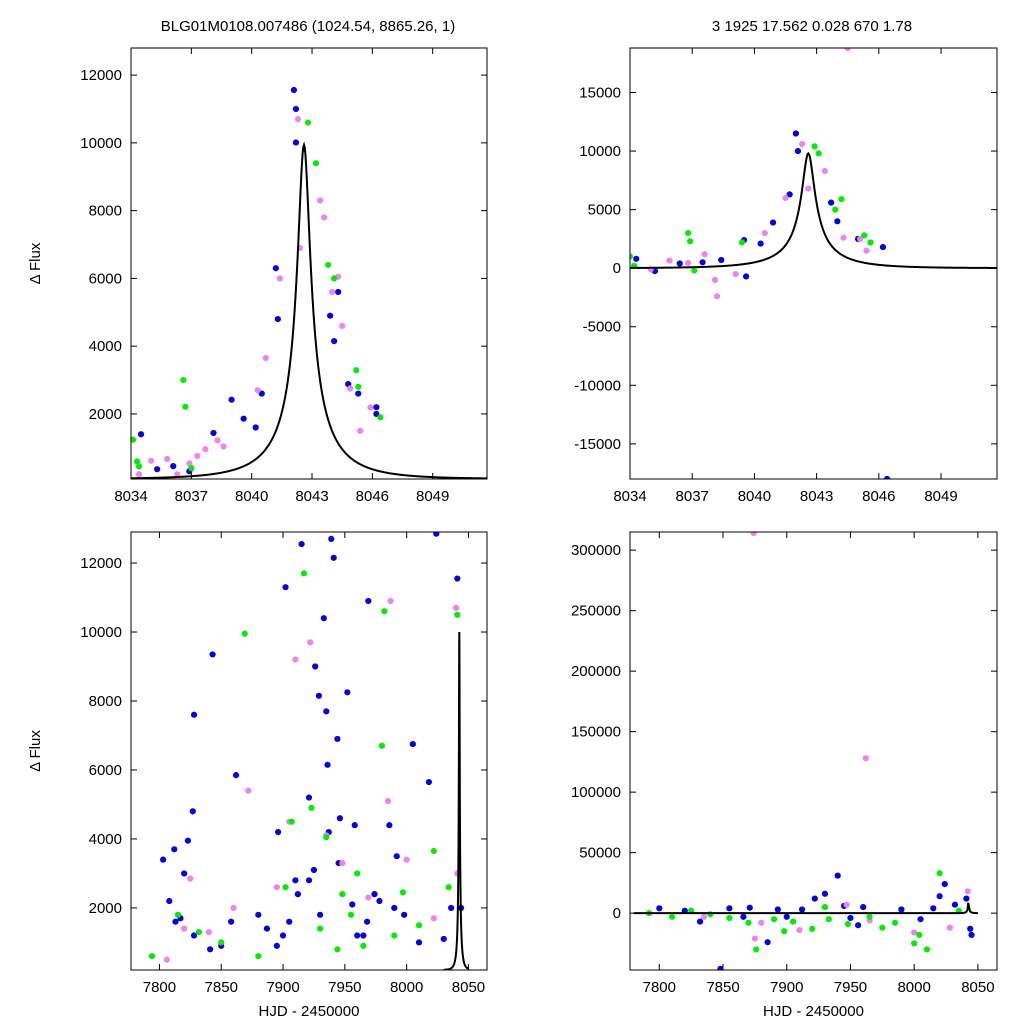 The image size is (1024, 1024). I want to click on x-tick-label: 8049, so click(940, 496).